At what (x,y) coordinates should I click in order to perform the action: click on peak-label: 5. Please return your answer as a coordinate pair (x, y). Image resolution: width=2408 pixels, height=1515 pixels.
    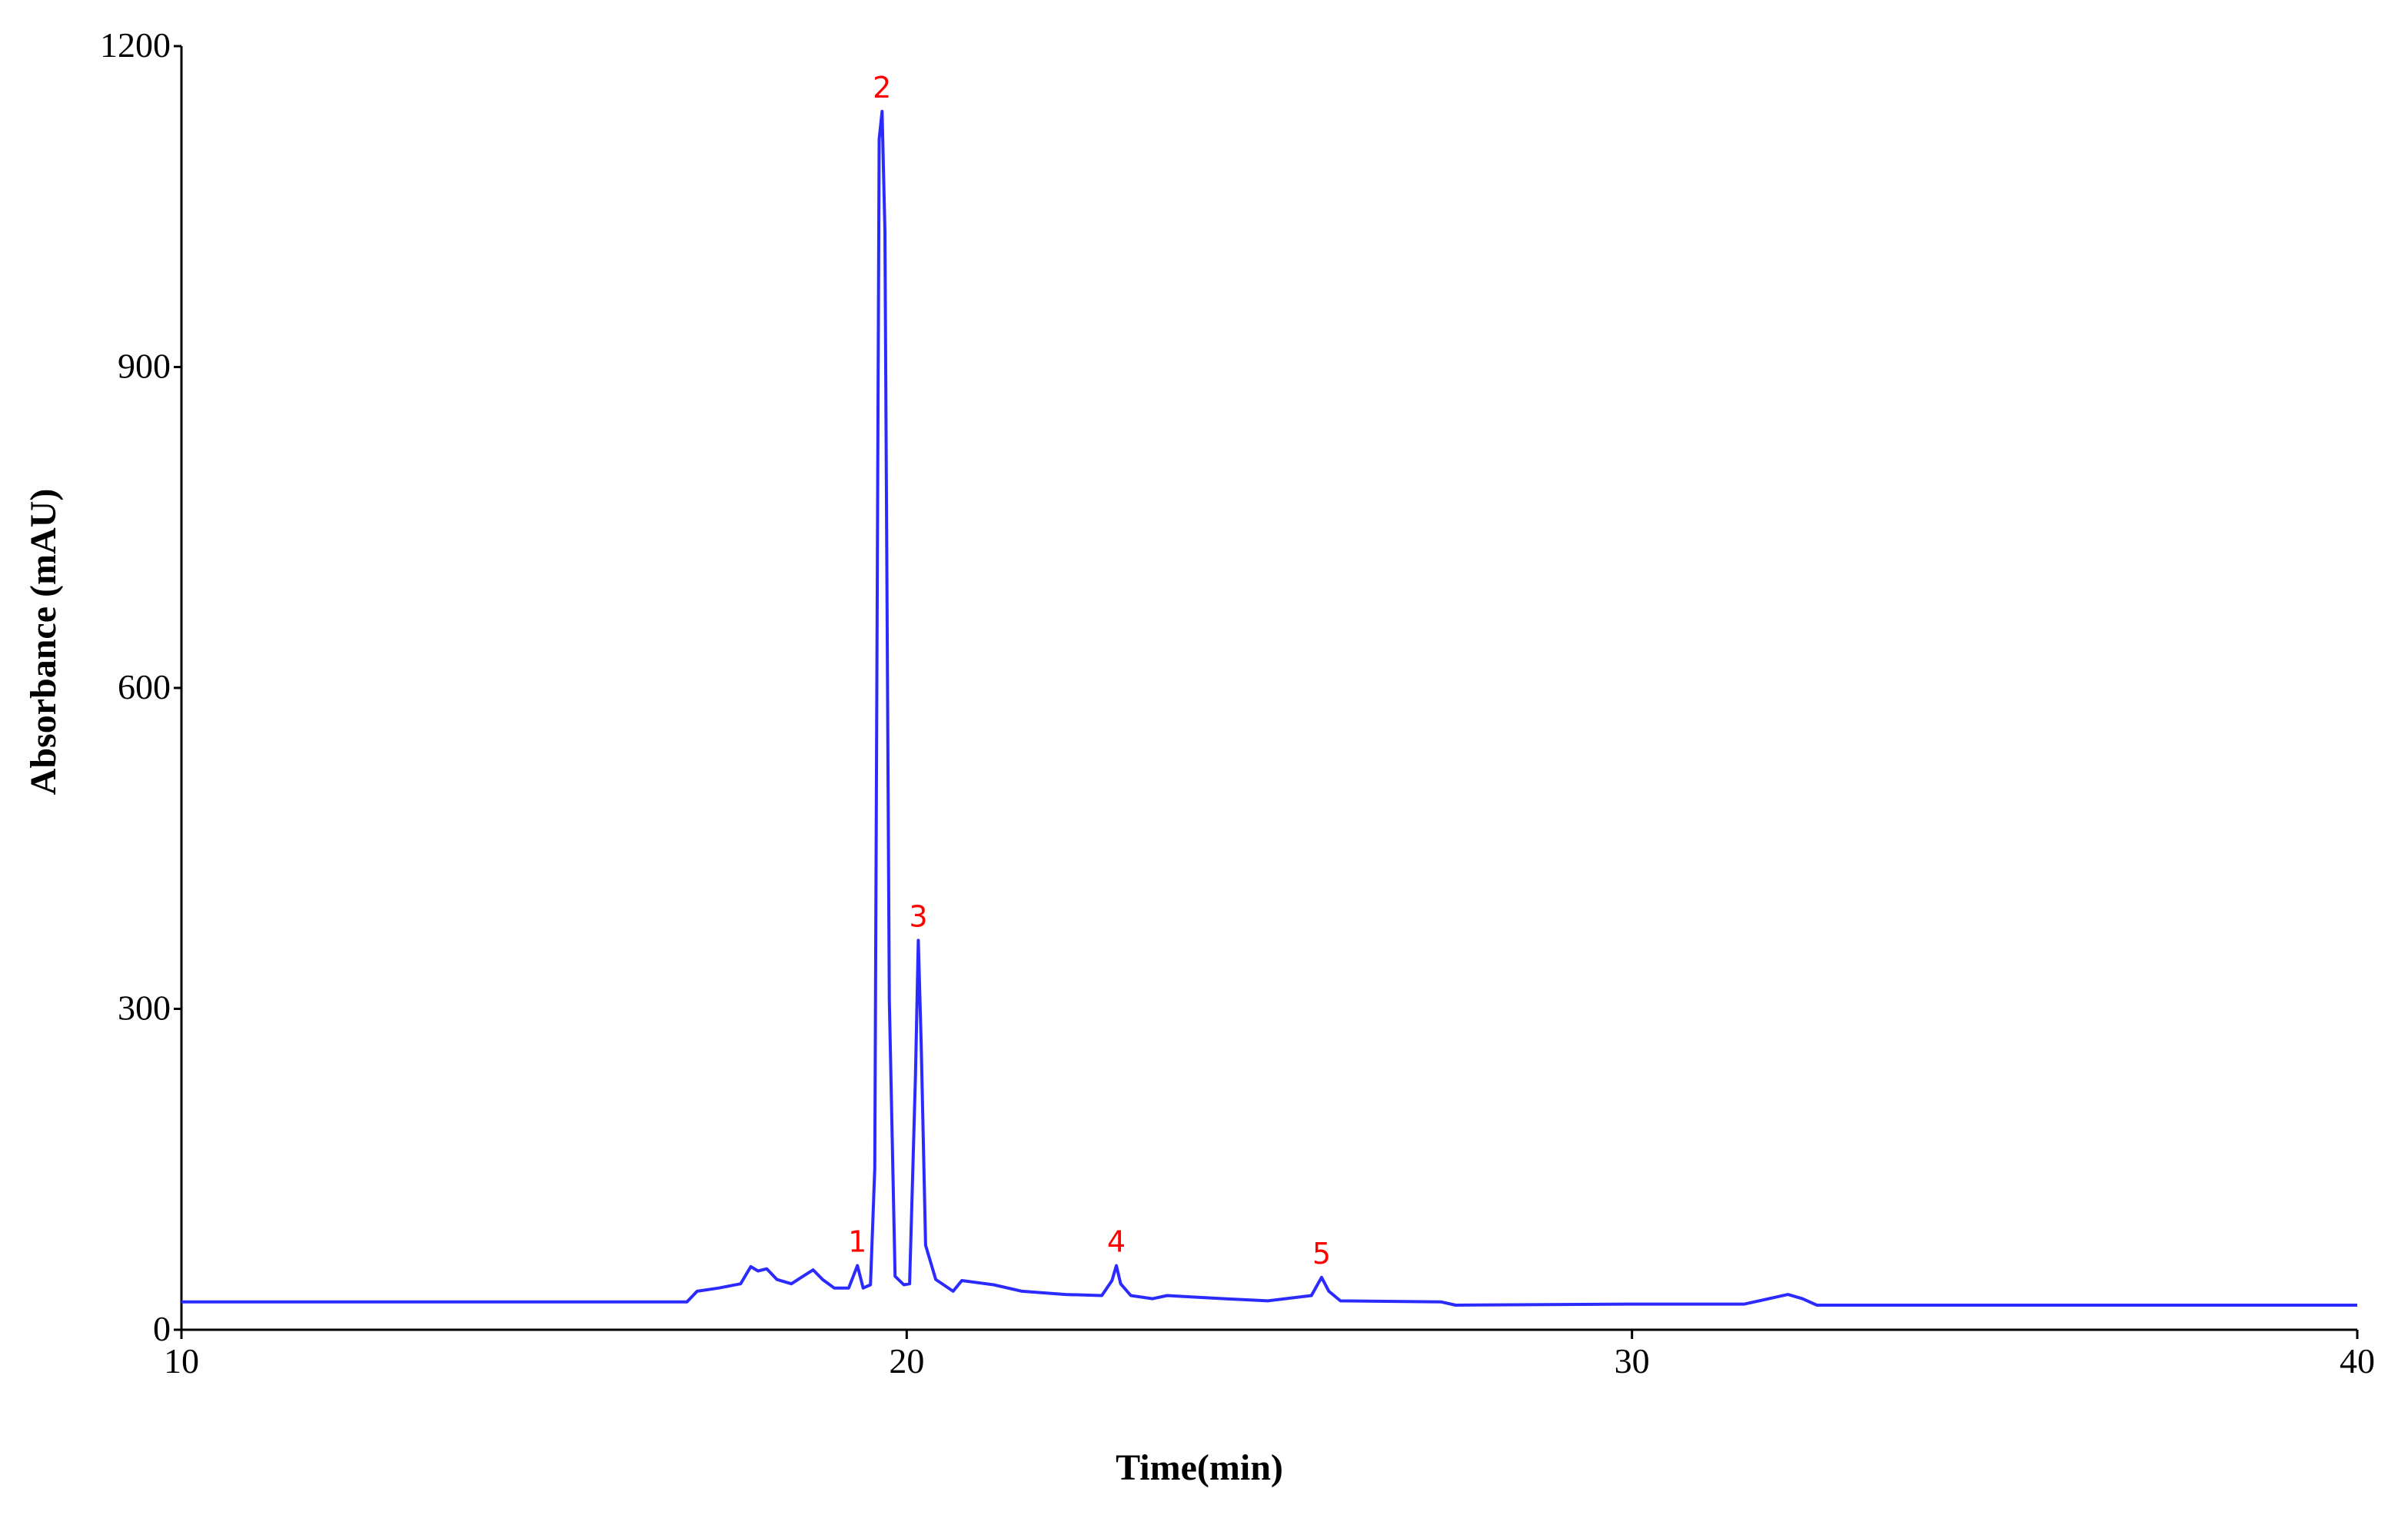
    Looking at the image, I should click on (1321, 1254).